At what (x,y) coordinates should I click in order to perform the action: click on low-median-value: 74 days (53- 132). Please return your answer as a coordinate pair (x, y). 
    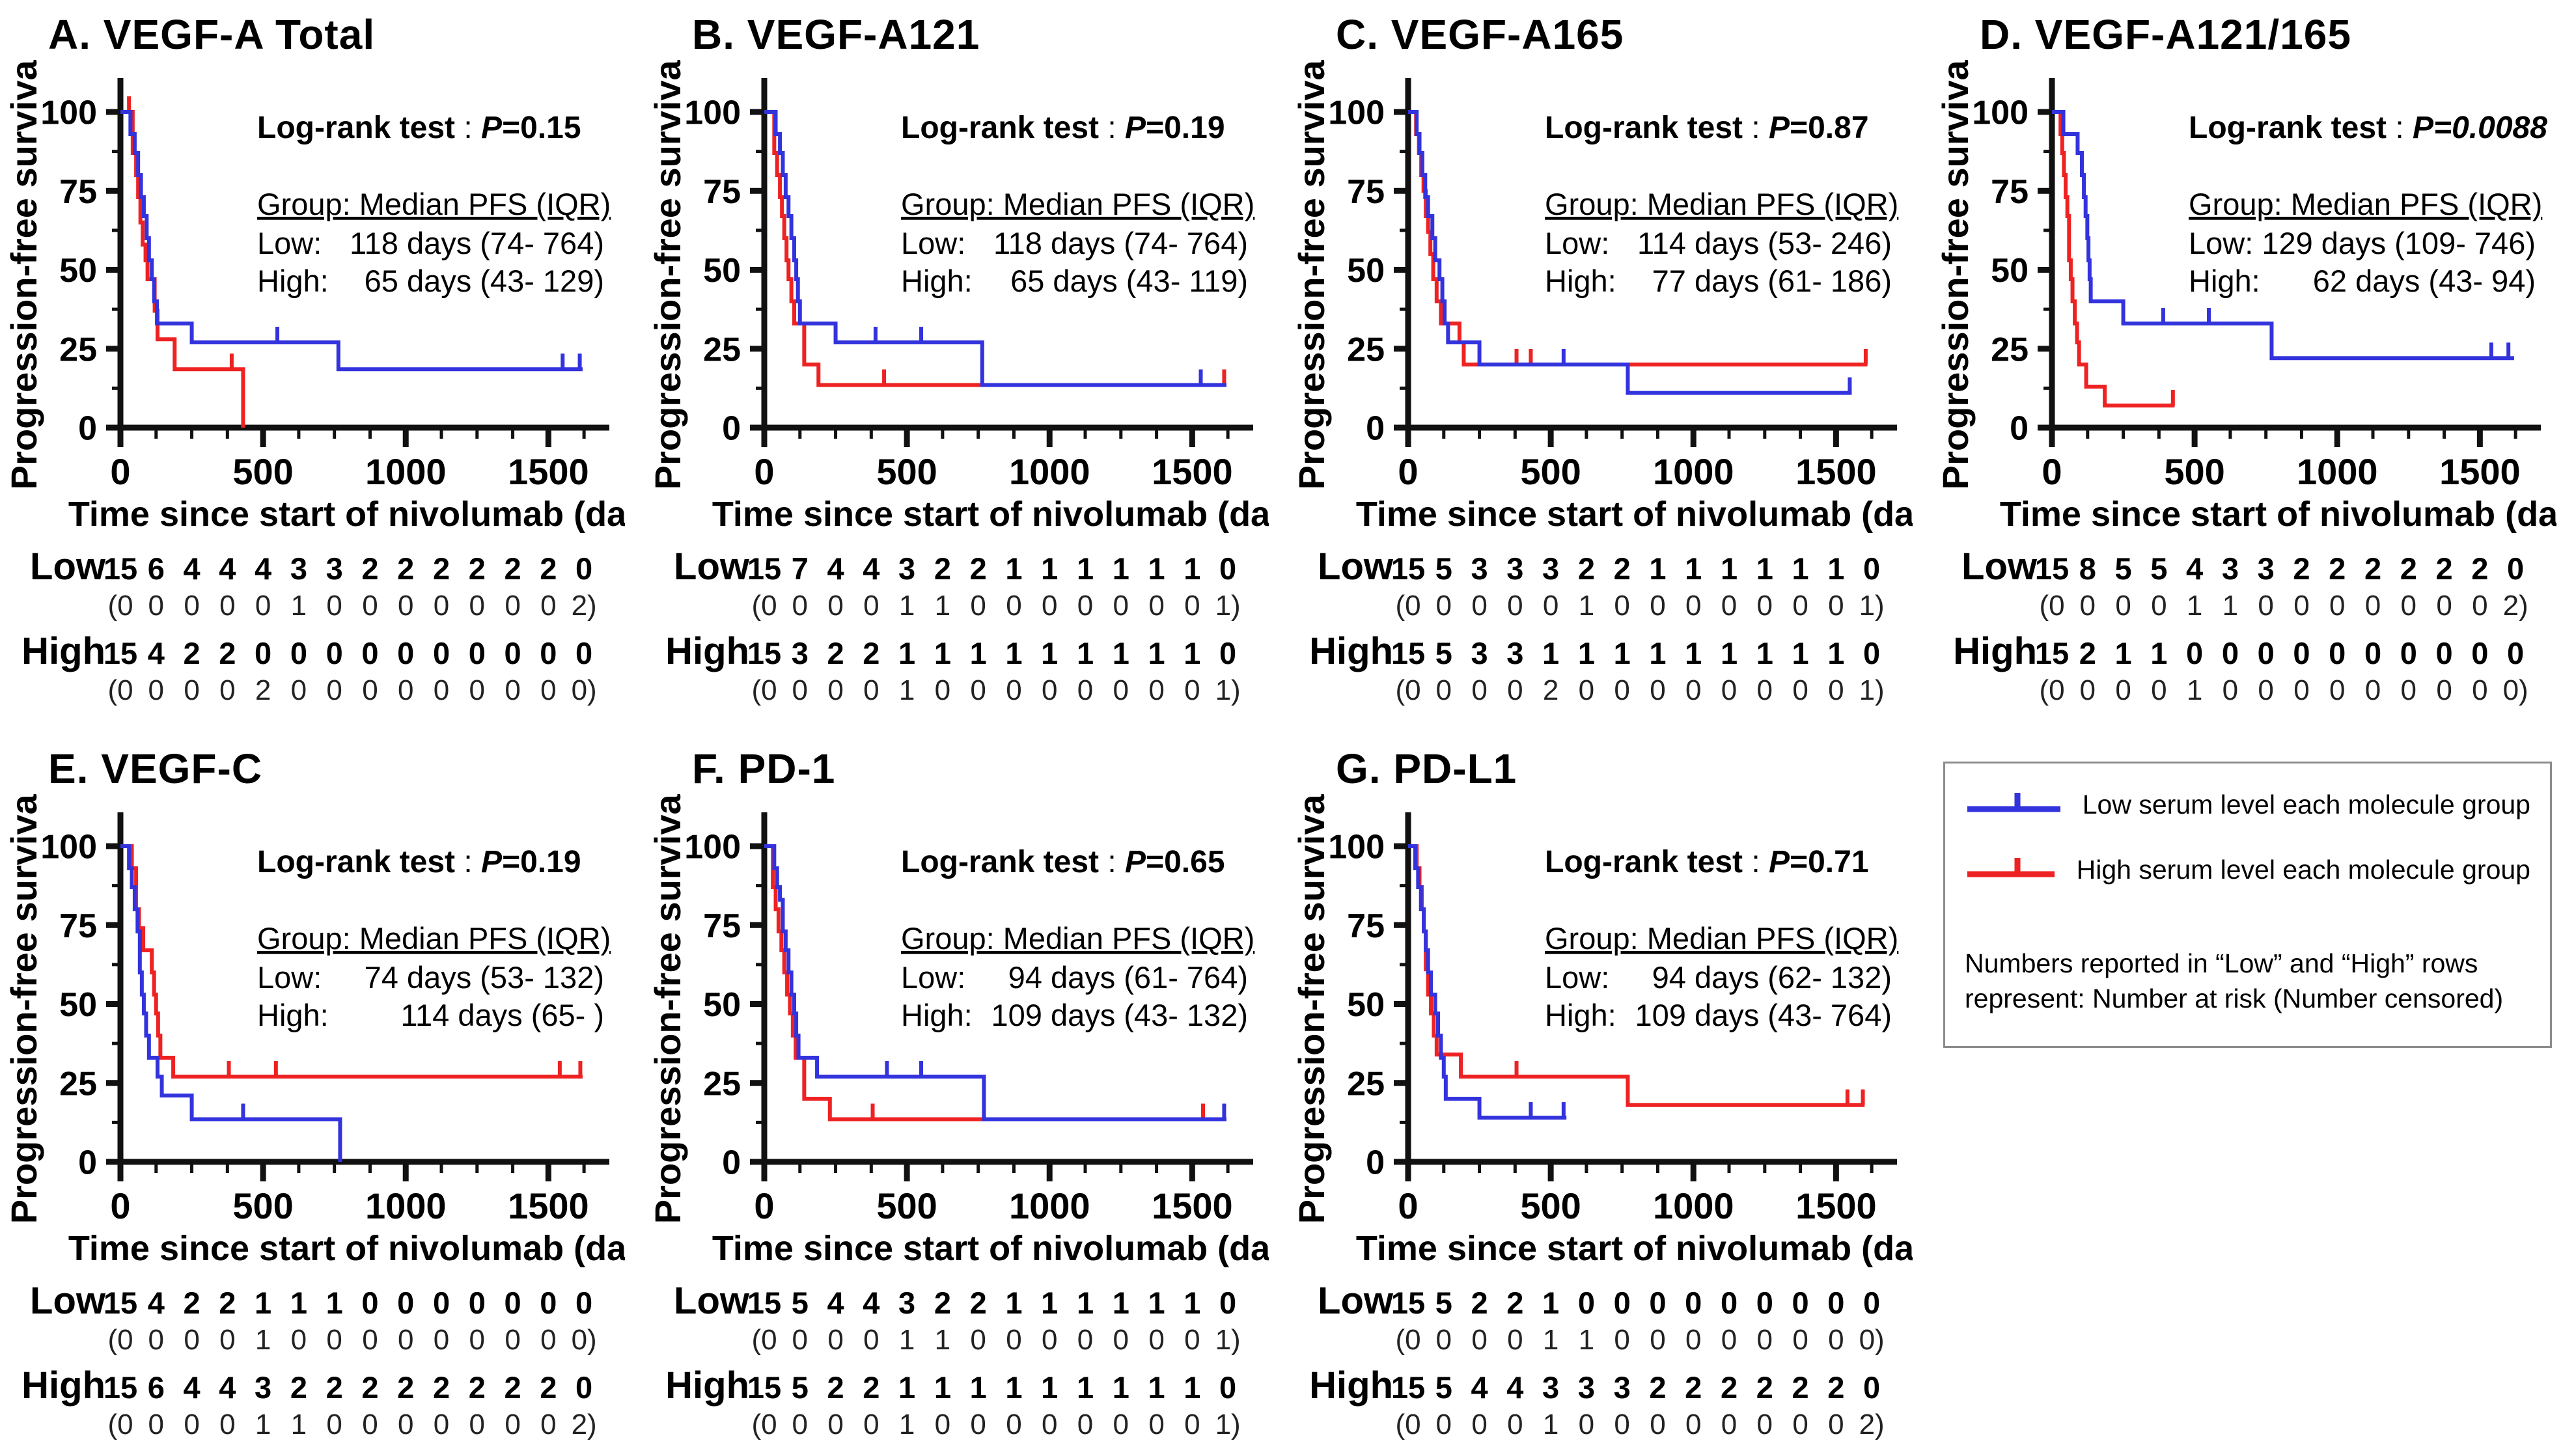
    Looking at the image, I should click on (484, 977).